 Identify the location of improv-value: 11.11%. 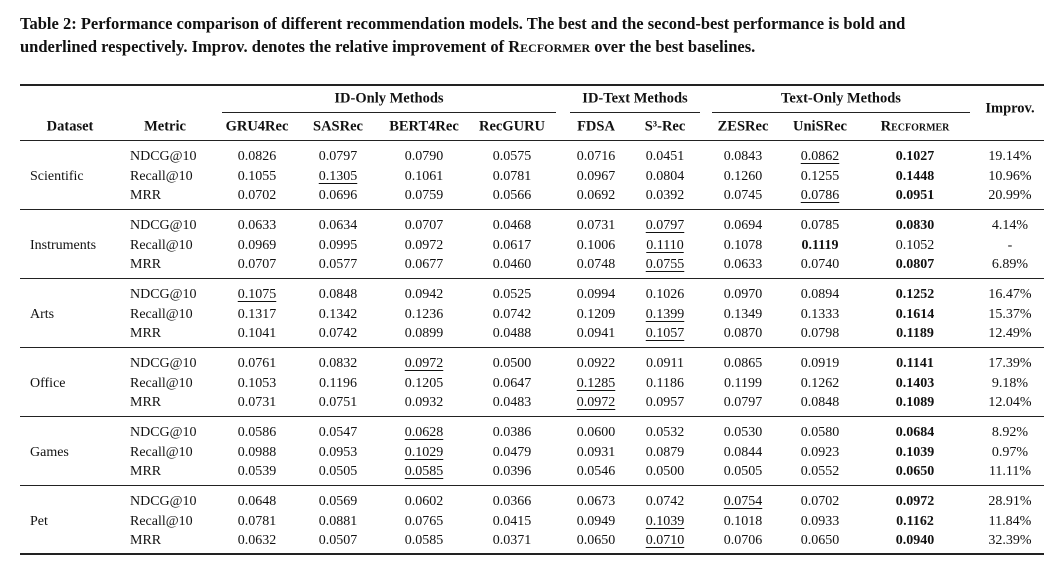
(1010, 472).